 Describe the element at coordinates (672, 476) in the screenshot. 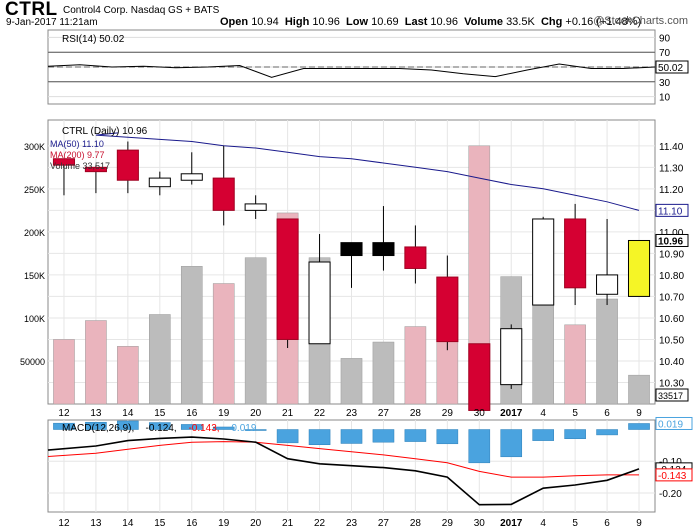

I see `macd-last-label: -0.143` at that location.